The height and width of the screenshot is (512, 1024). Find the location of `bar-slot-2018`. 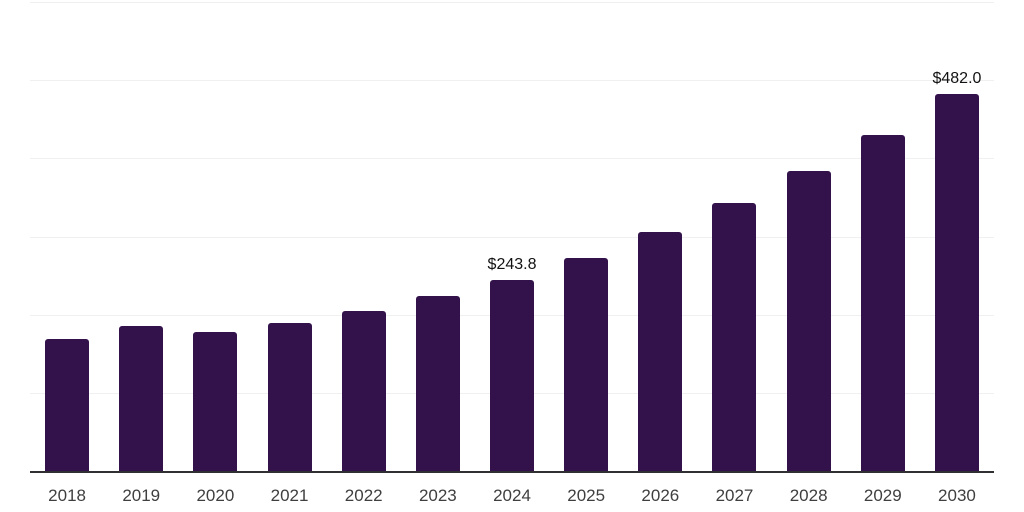

bar-slot-2018 is located at coordinates (67, 236).